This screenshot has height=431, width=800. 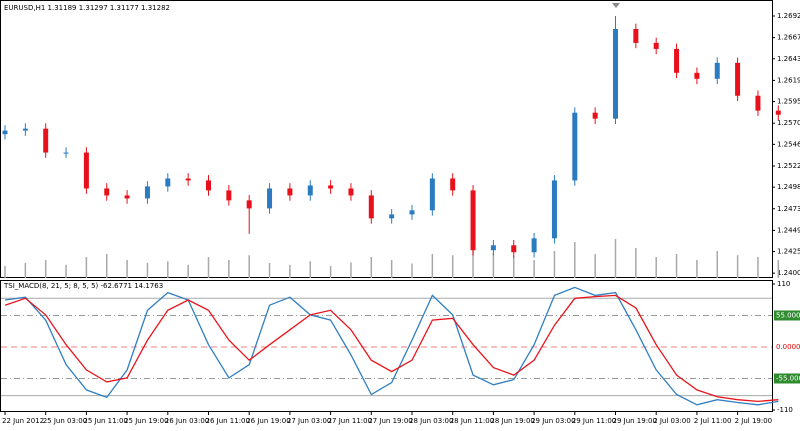 I want to click on peak-marker, so click(x=616, y=5).